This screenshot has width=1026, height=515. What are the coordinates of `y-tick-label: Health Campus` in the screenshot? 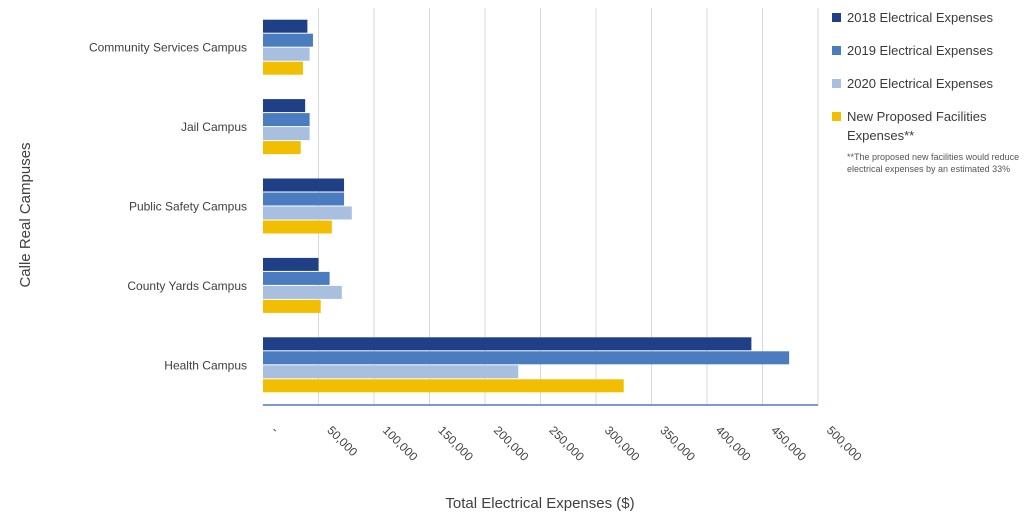 It's located at (205, 365).